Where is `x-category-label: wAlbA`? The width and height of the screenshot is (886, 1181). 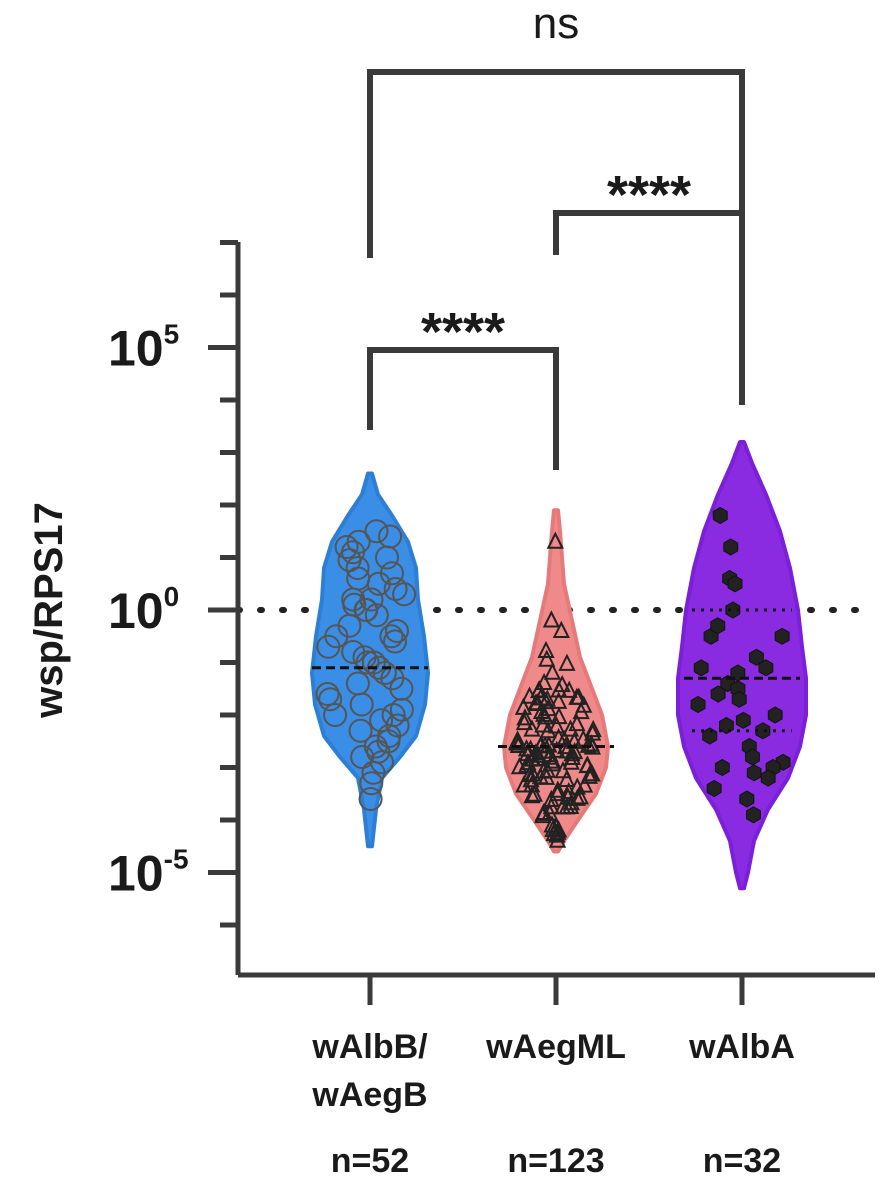
x-category-label: wAlbA is located at coordinates (741, 1047).